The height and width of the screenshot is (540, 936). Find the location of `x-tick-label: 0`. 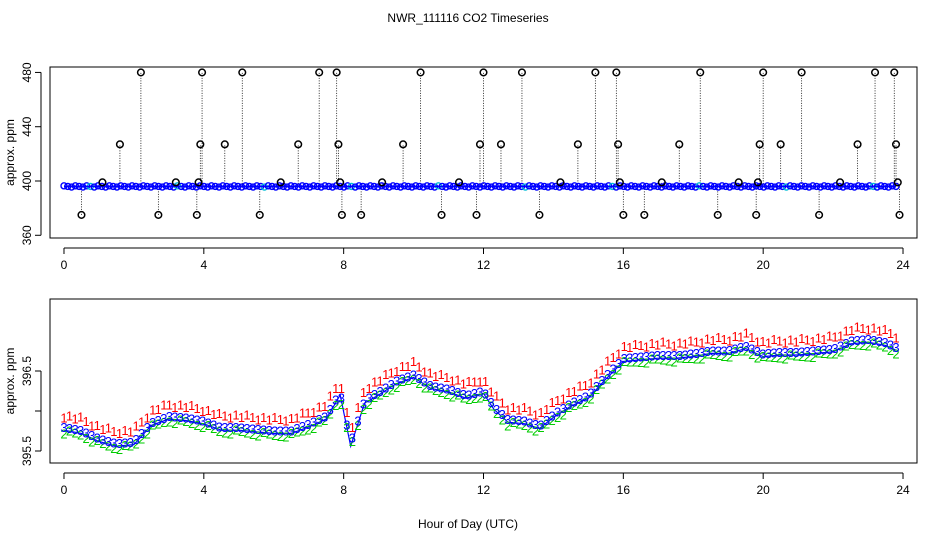

x-tick-label: 0 is located at coordinates (64, 265).